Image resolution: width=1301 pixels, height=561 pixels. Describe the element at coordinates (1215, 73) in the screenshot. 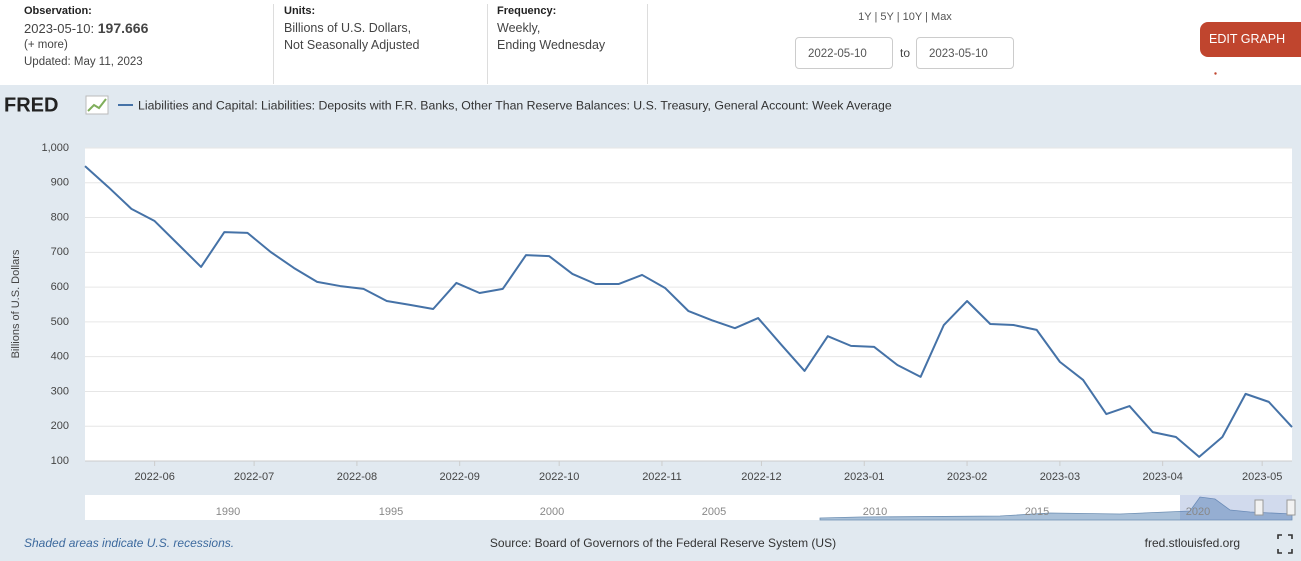

I see `gear-icon` at that location.